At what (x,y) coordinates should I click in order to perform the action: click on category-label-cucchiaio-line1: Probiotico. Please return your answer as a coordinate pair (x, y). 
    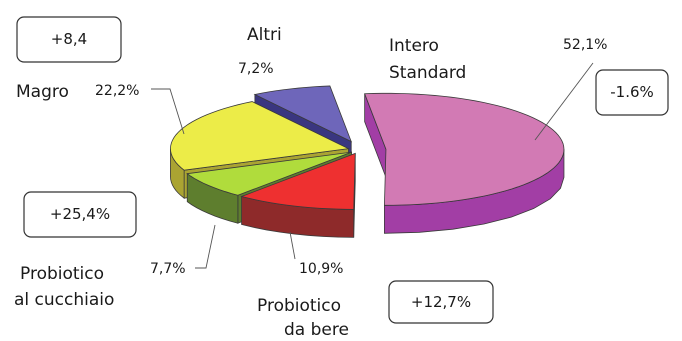
    Looking at the image, I should click on (62, 274).